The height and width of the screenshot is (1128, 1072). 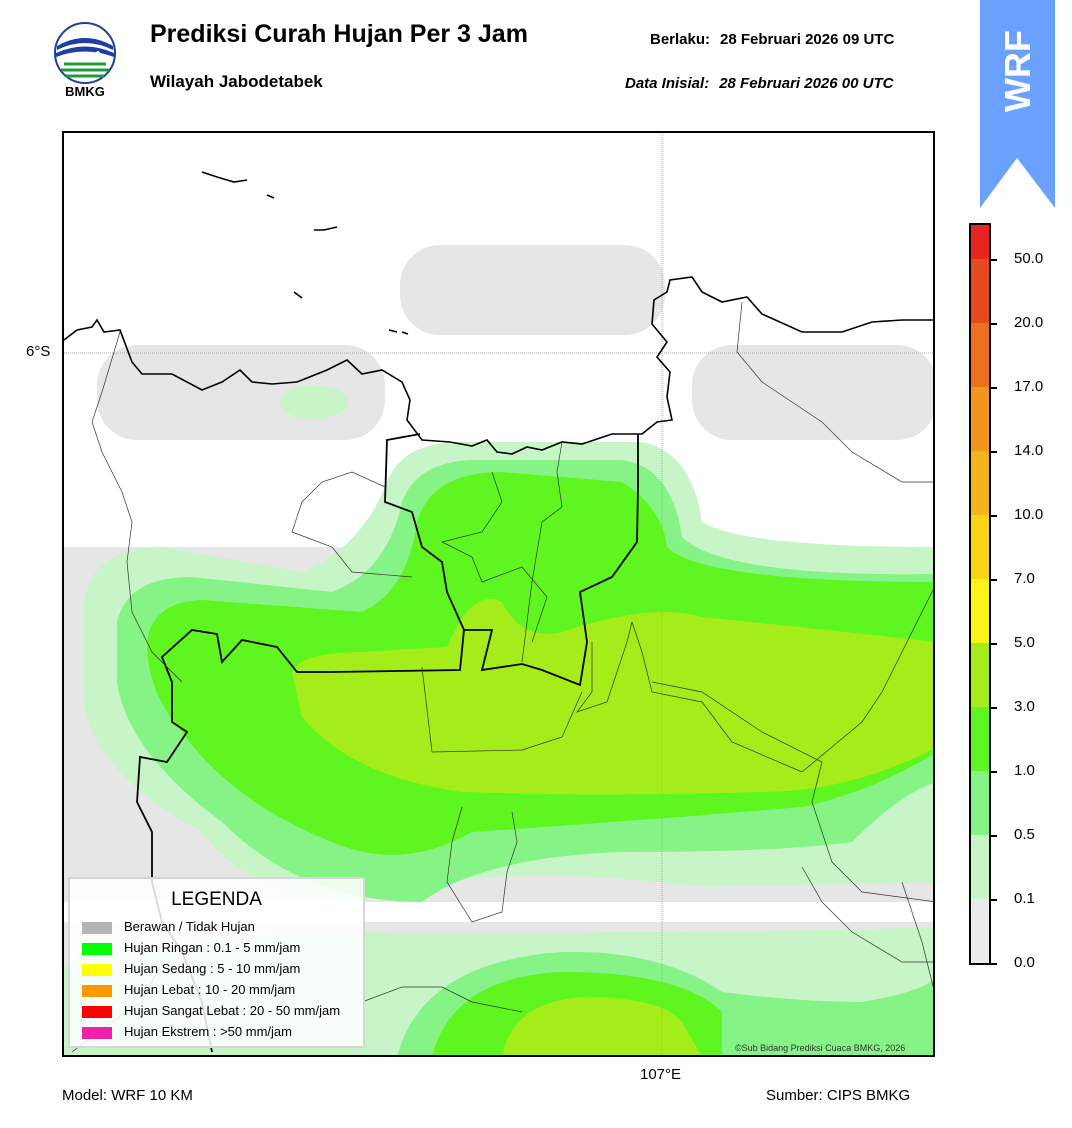 What do you see at coordinates (85, 91) in the screenshot?
I see `logo-text: BMKG` at bounding box center [85, 91].